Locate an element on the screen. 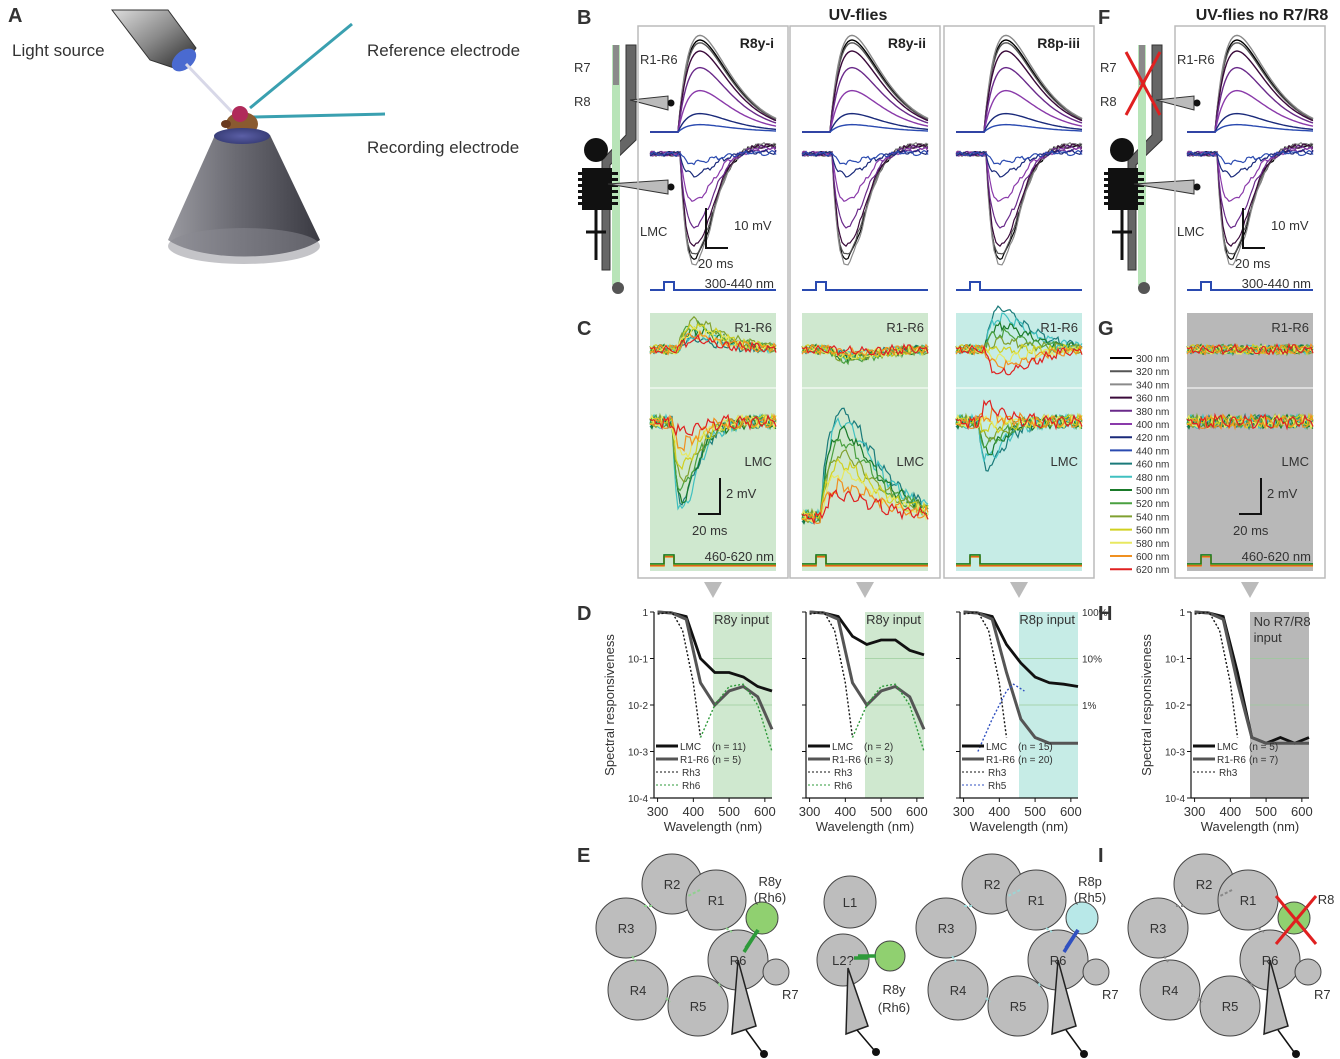  r8-type-label: R8y is located at coordinates (770, 881).